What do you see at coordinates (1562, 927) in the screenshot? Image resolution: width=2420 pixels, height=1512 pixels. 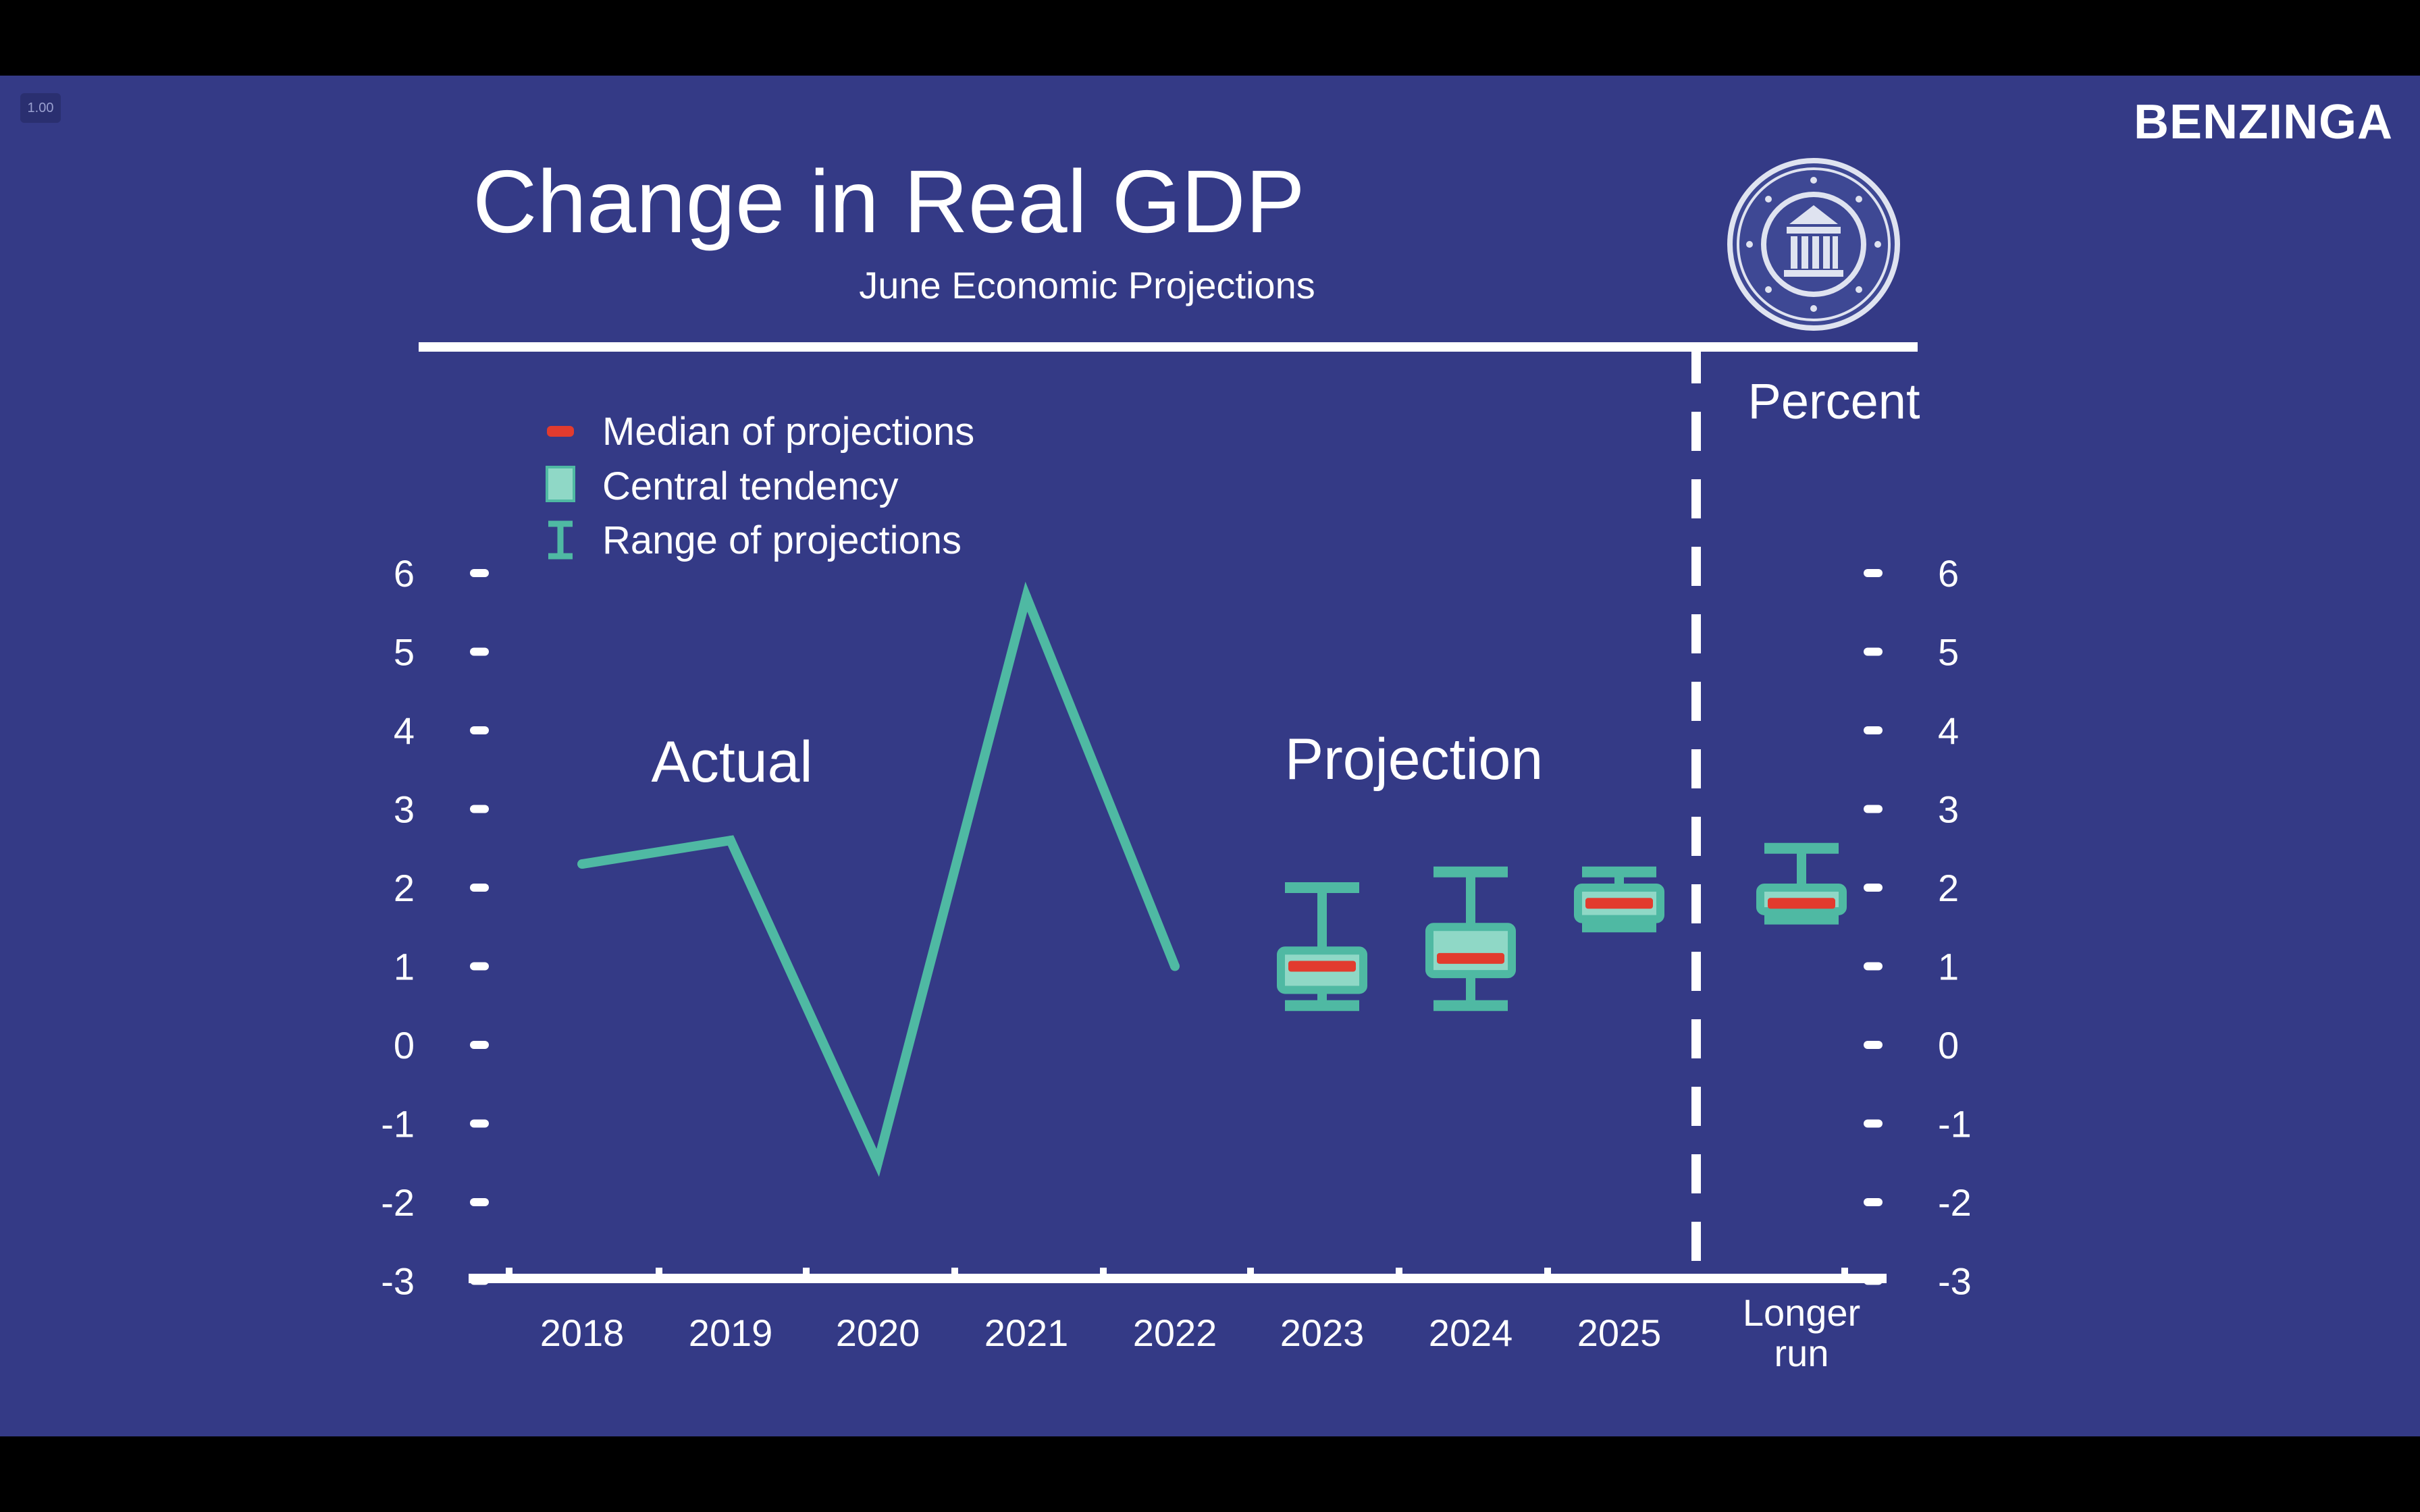 I see `projection-boxes` at bounding box center [1562, 927].